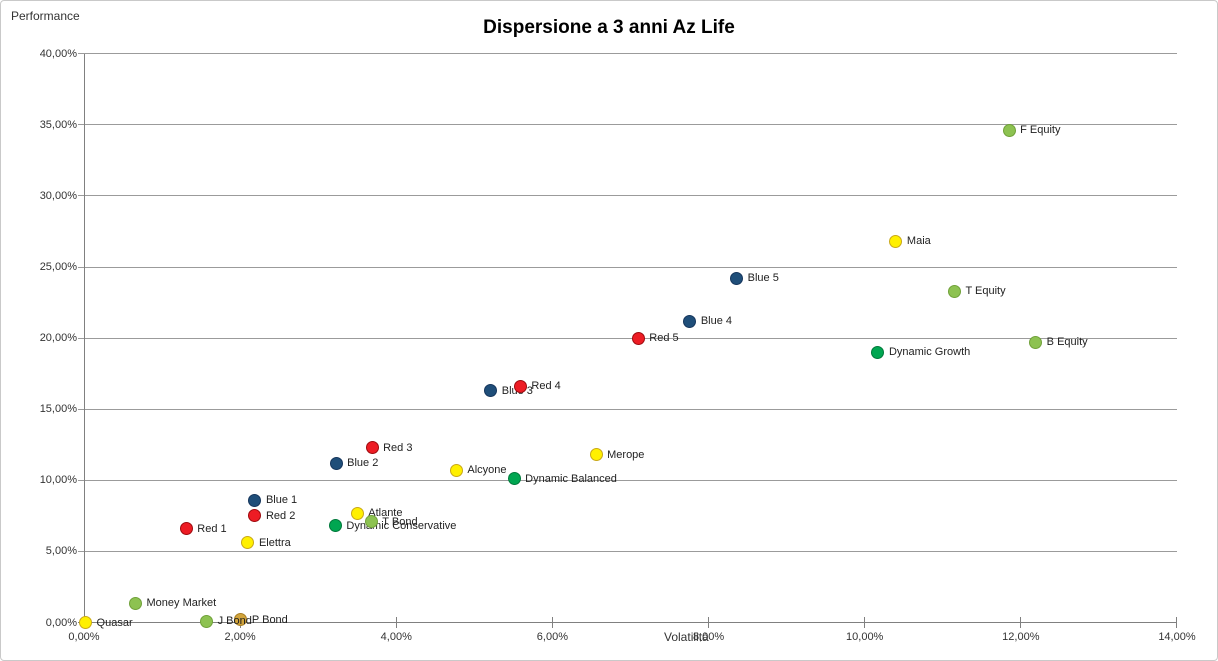 The width and height of the screenshot is (1218, 661). I want to click on point-t-bond-dot, so click(371, 522).